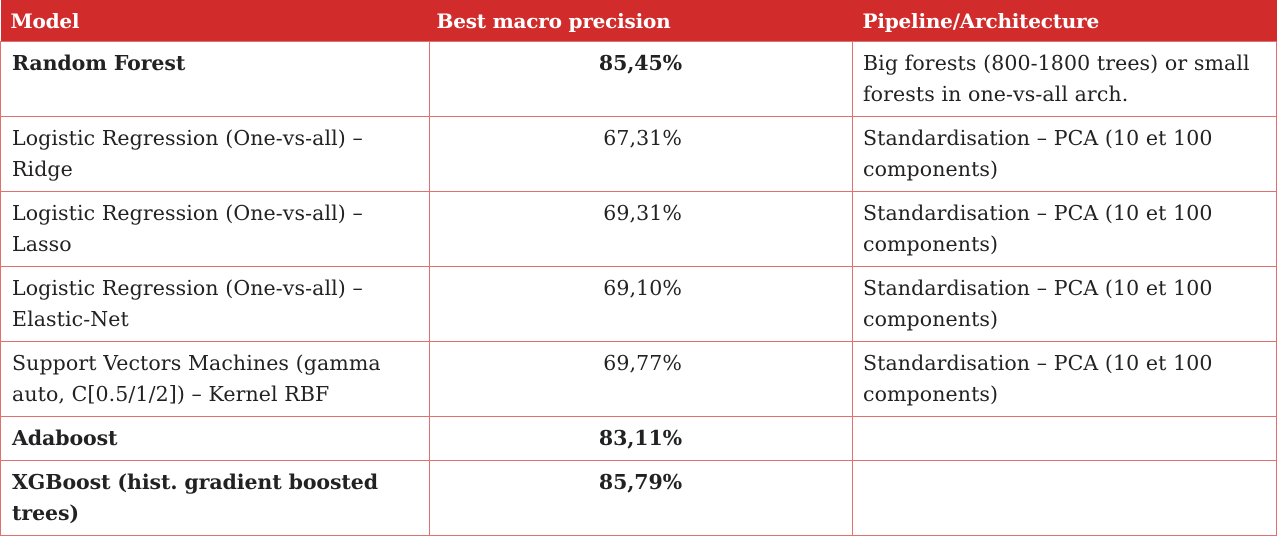 The image size is (1277, 536). What do you see at coordinates (641, 154) in the screenshot?
I see `cell-precision: 67,31%` at bounding box center [641, 154].